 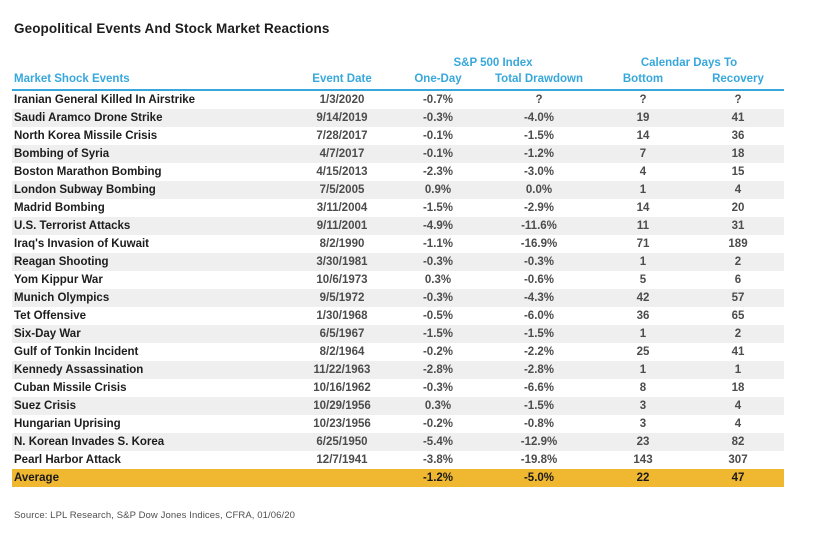 What do you see at coordinates (539, 244) in the screenshot?
I see `drawdown-cell: -16.9%` at bounding box center [539, 244].